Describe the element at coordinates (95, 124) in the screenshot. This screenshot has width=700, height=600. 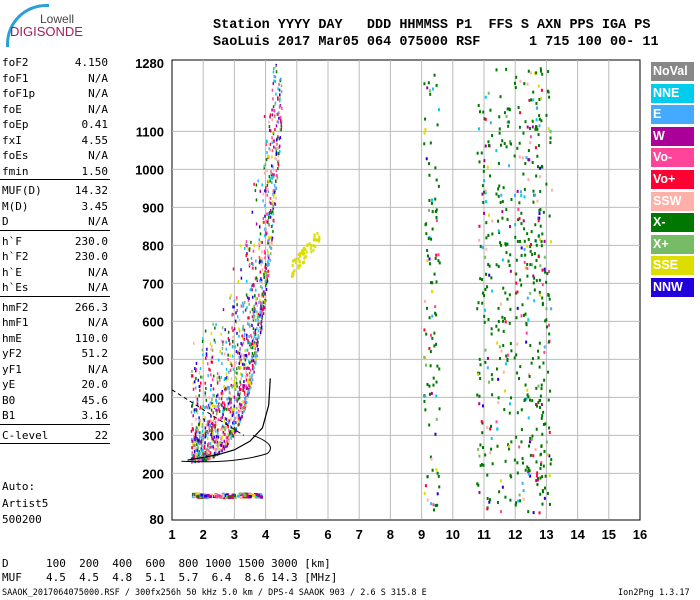
I see `param-value: 0.41` at that location.